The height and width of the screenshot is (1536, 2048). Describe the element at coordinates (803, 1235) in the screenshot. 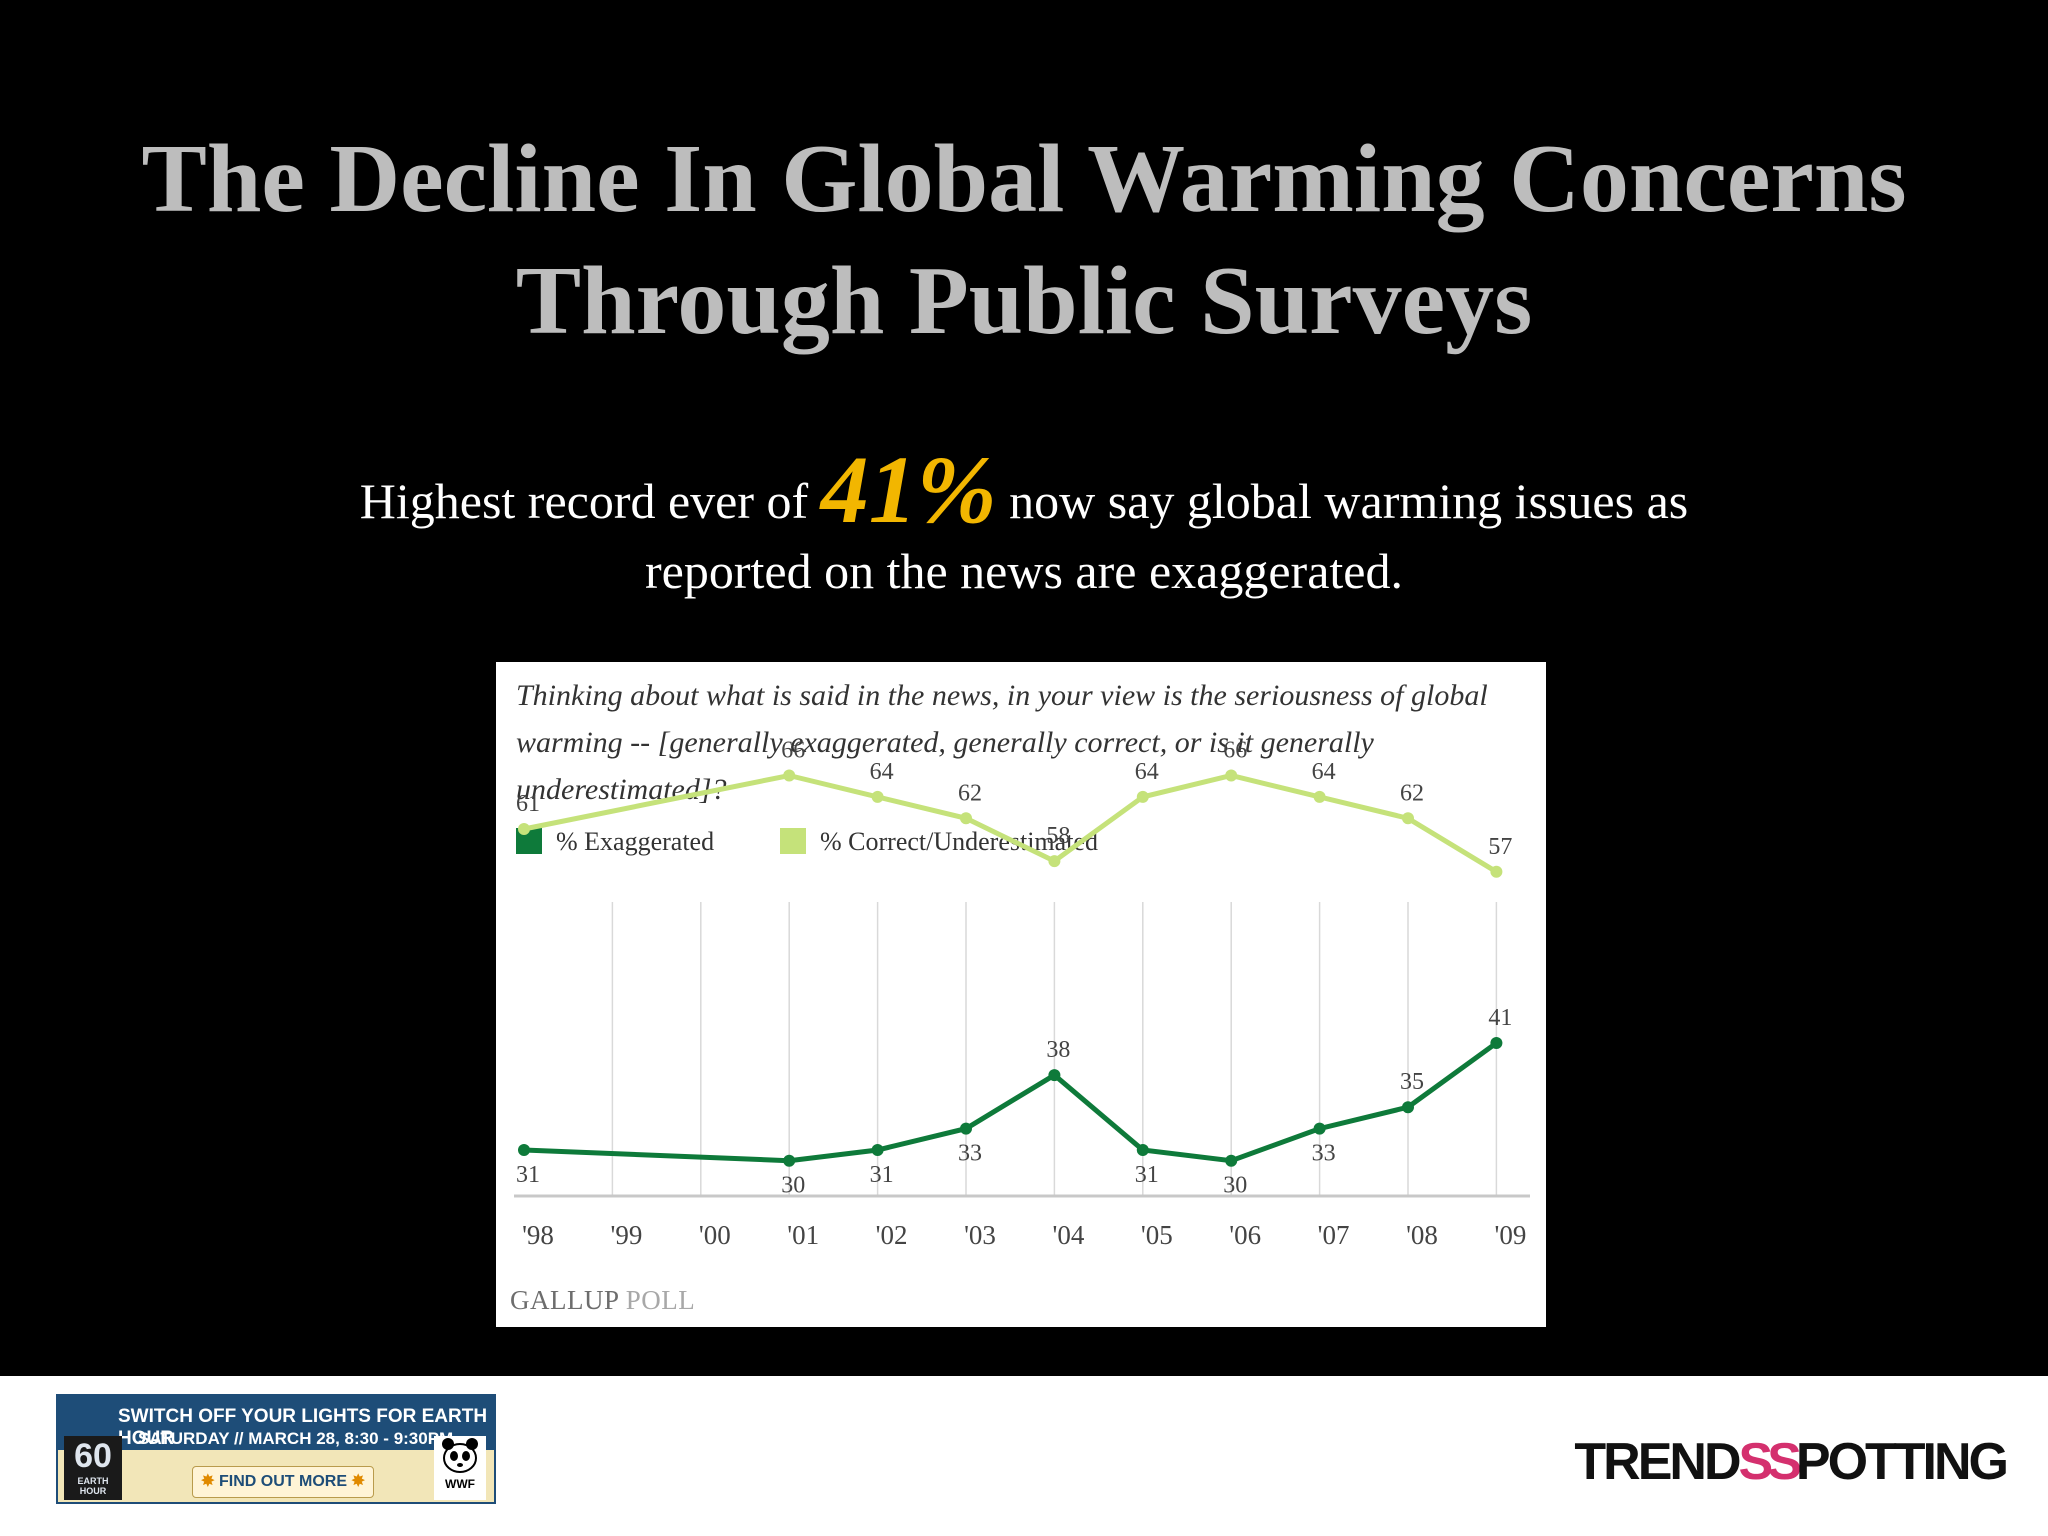

I see `x-tick-label: '01` at that location.